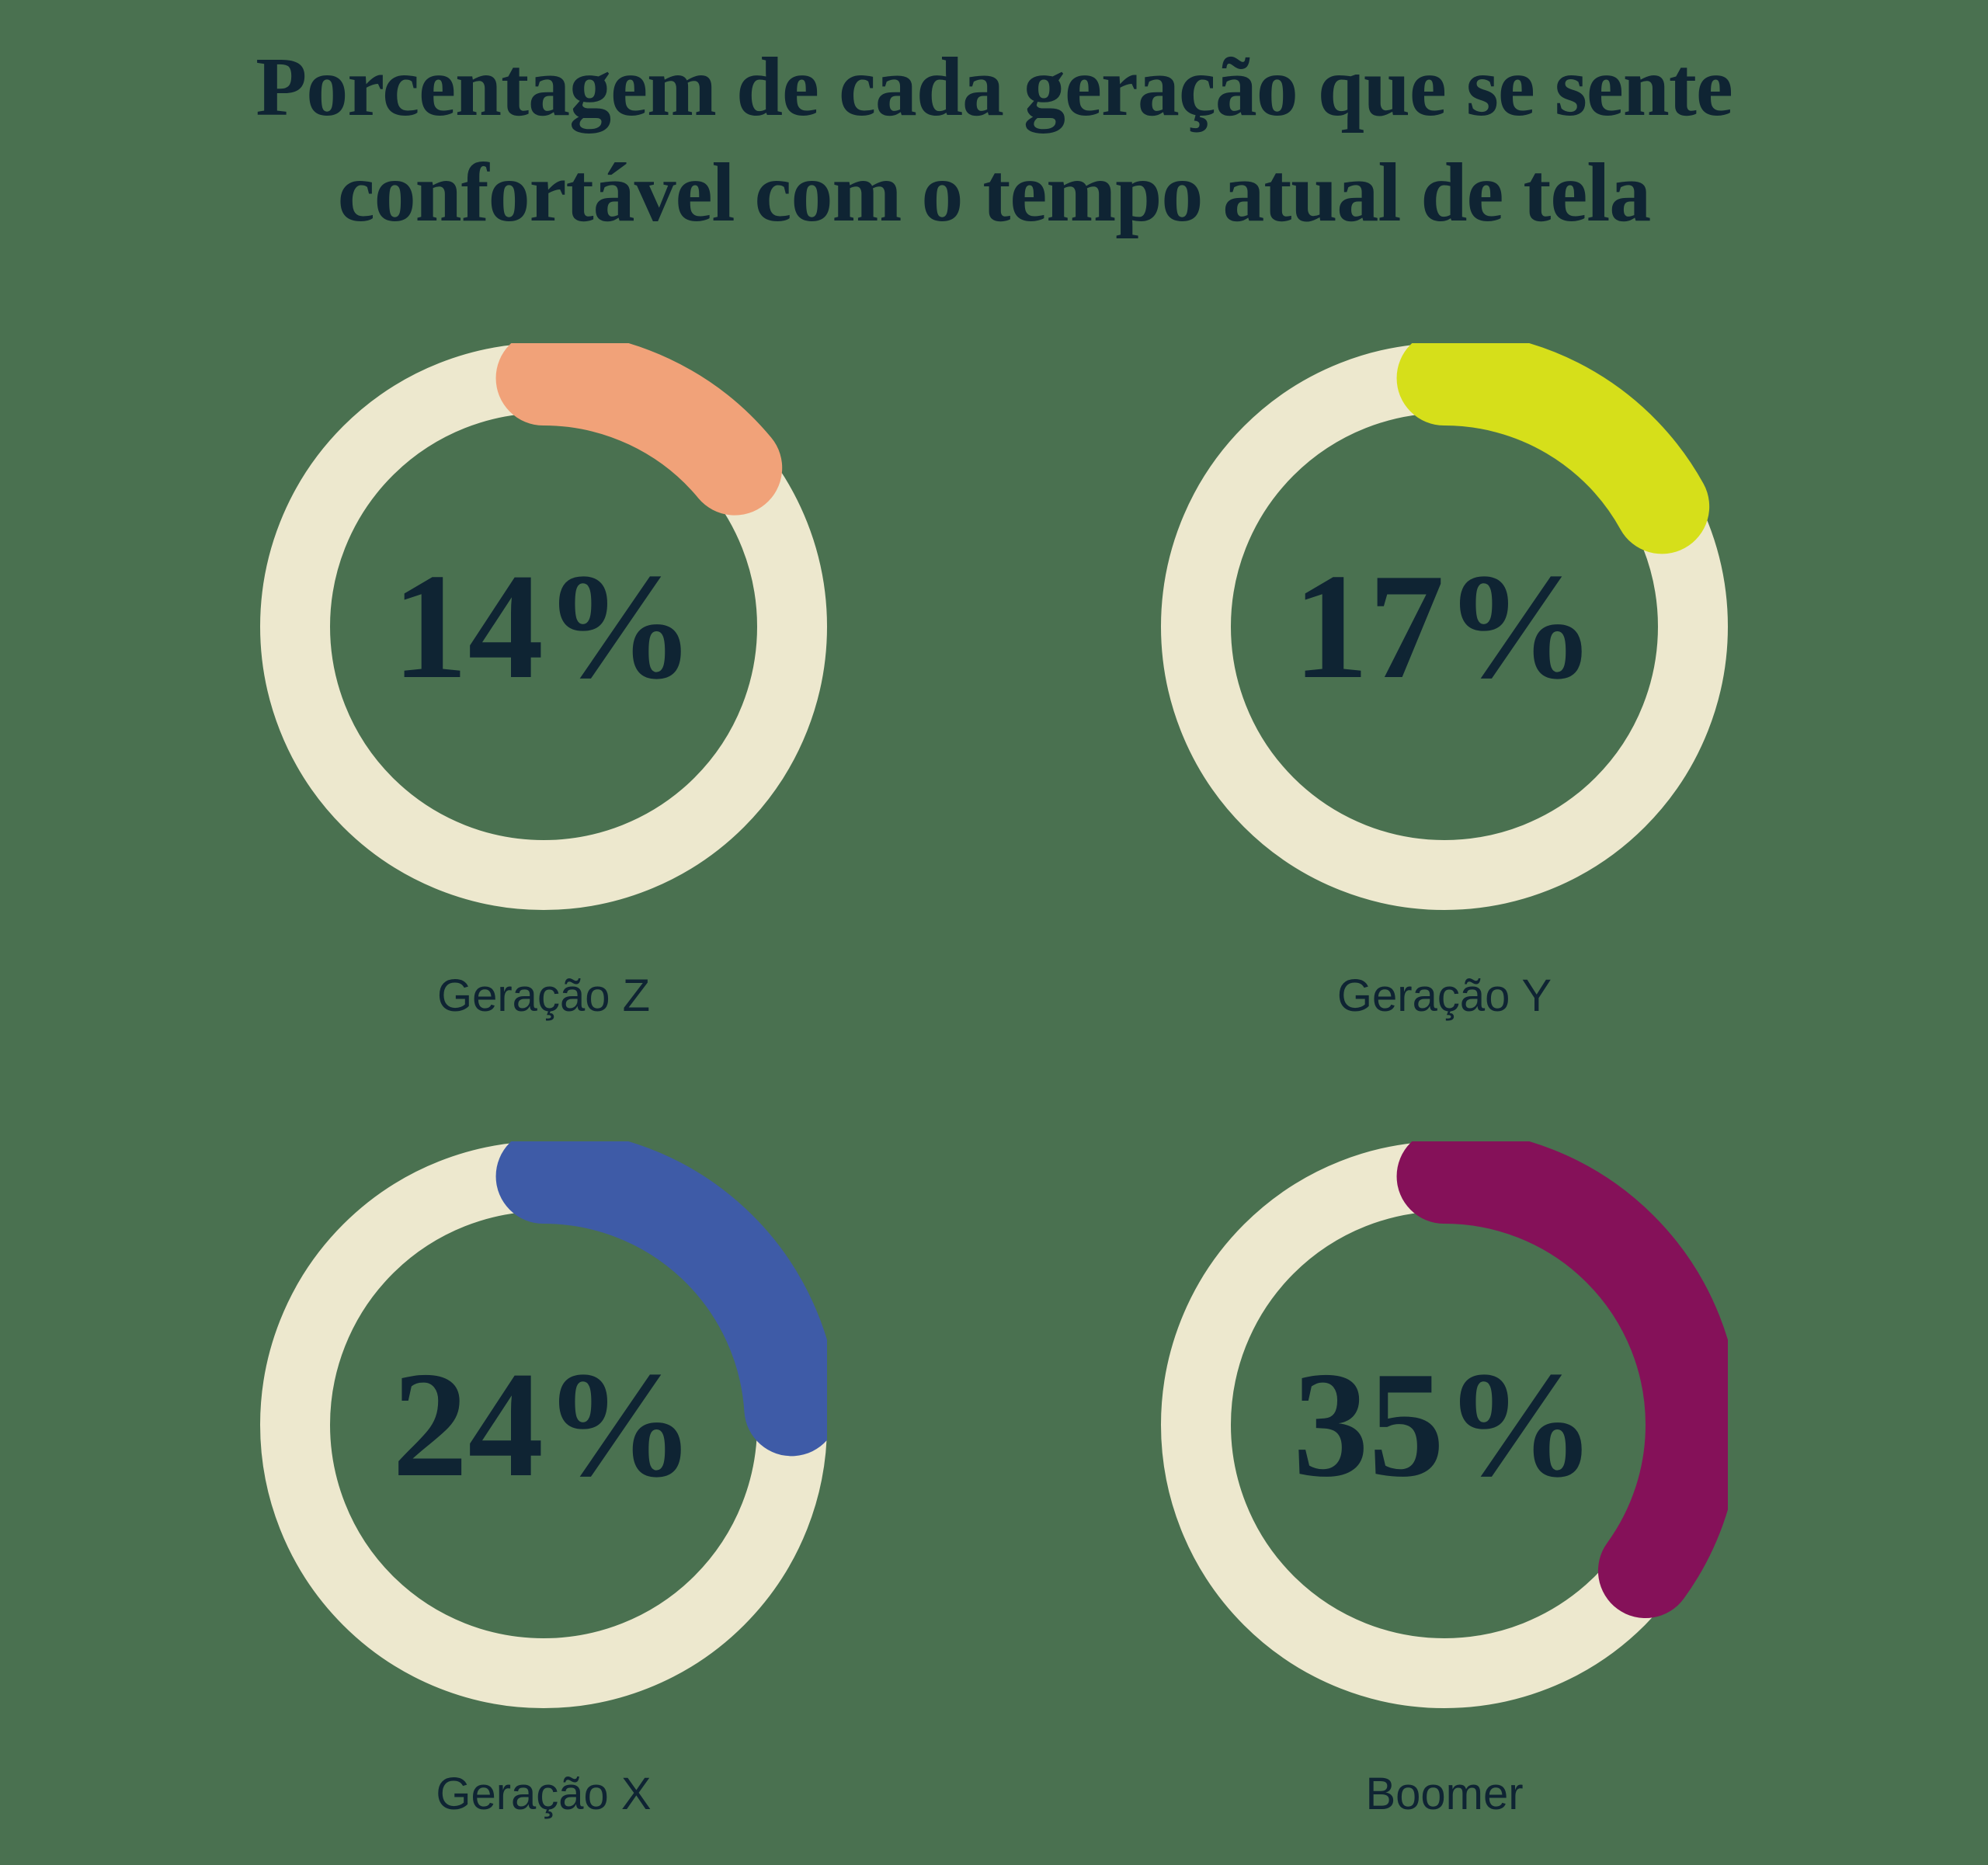 The width and height of the screenshot is (1988, 1865). I want to click on donut-chart-geracao-x: 24% Geração X, so click(543, 1481).